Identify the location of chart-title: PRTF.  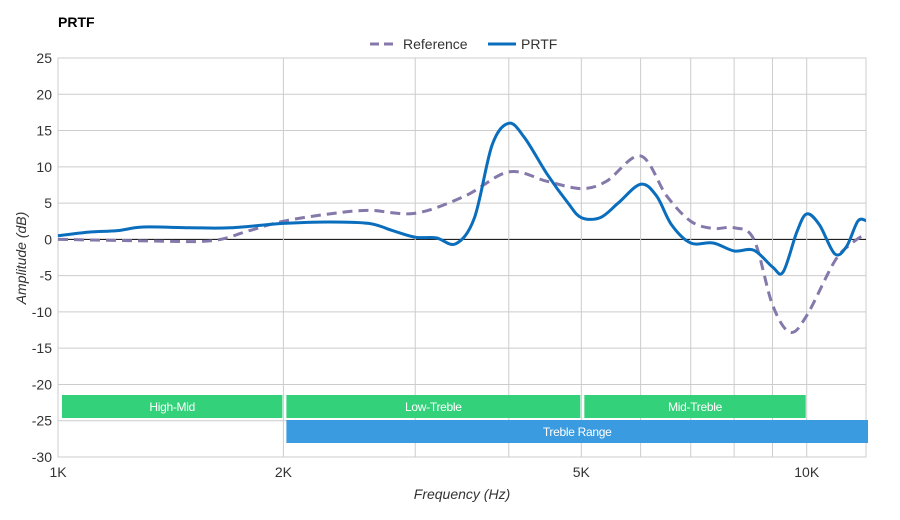
(76, 22).